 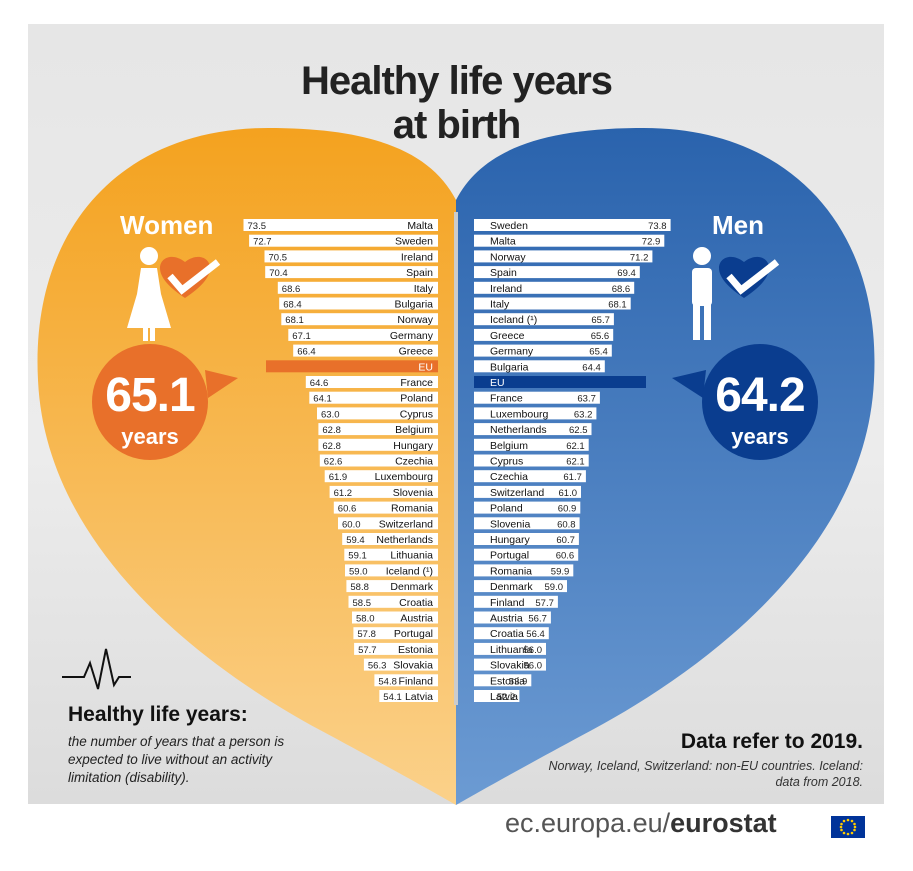 I want to click on data-label: 64.1, so click(x=322, y=399).